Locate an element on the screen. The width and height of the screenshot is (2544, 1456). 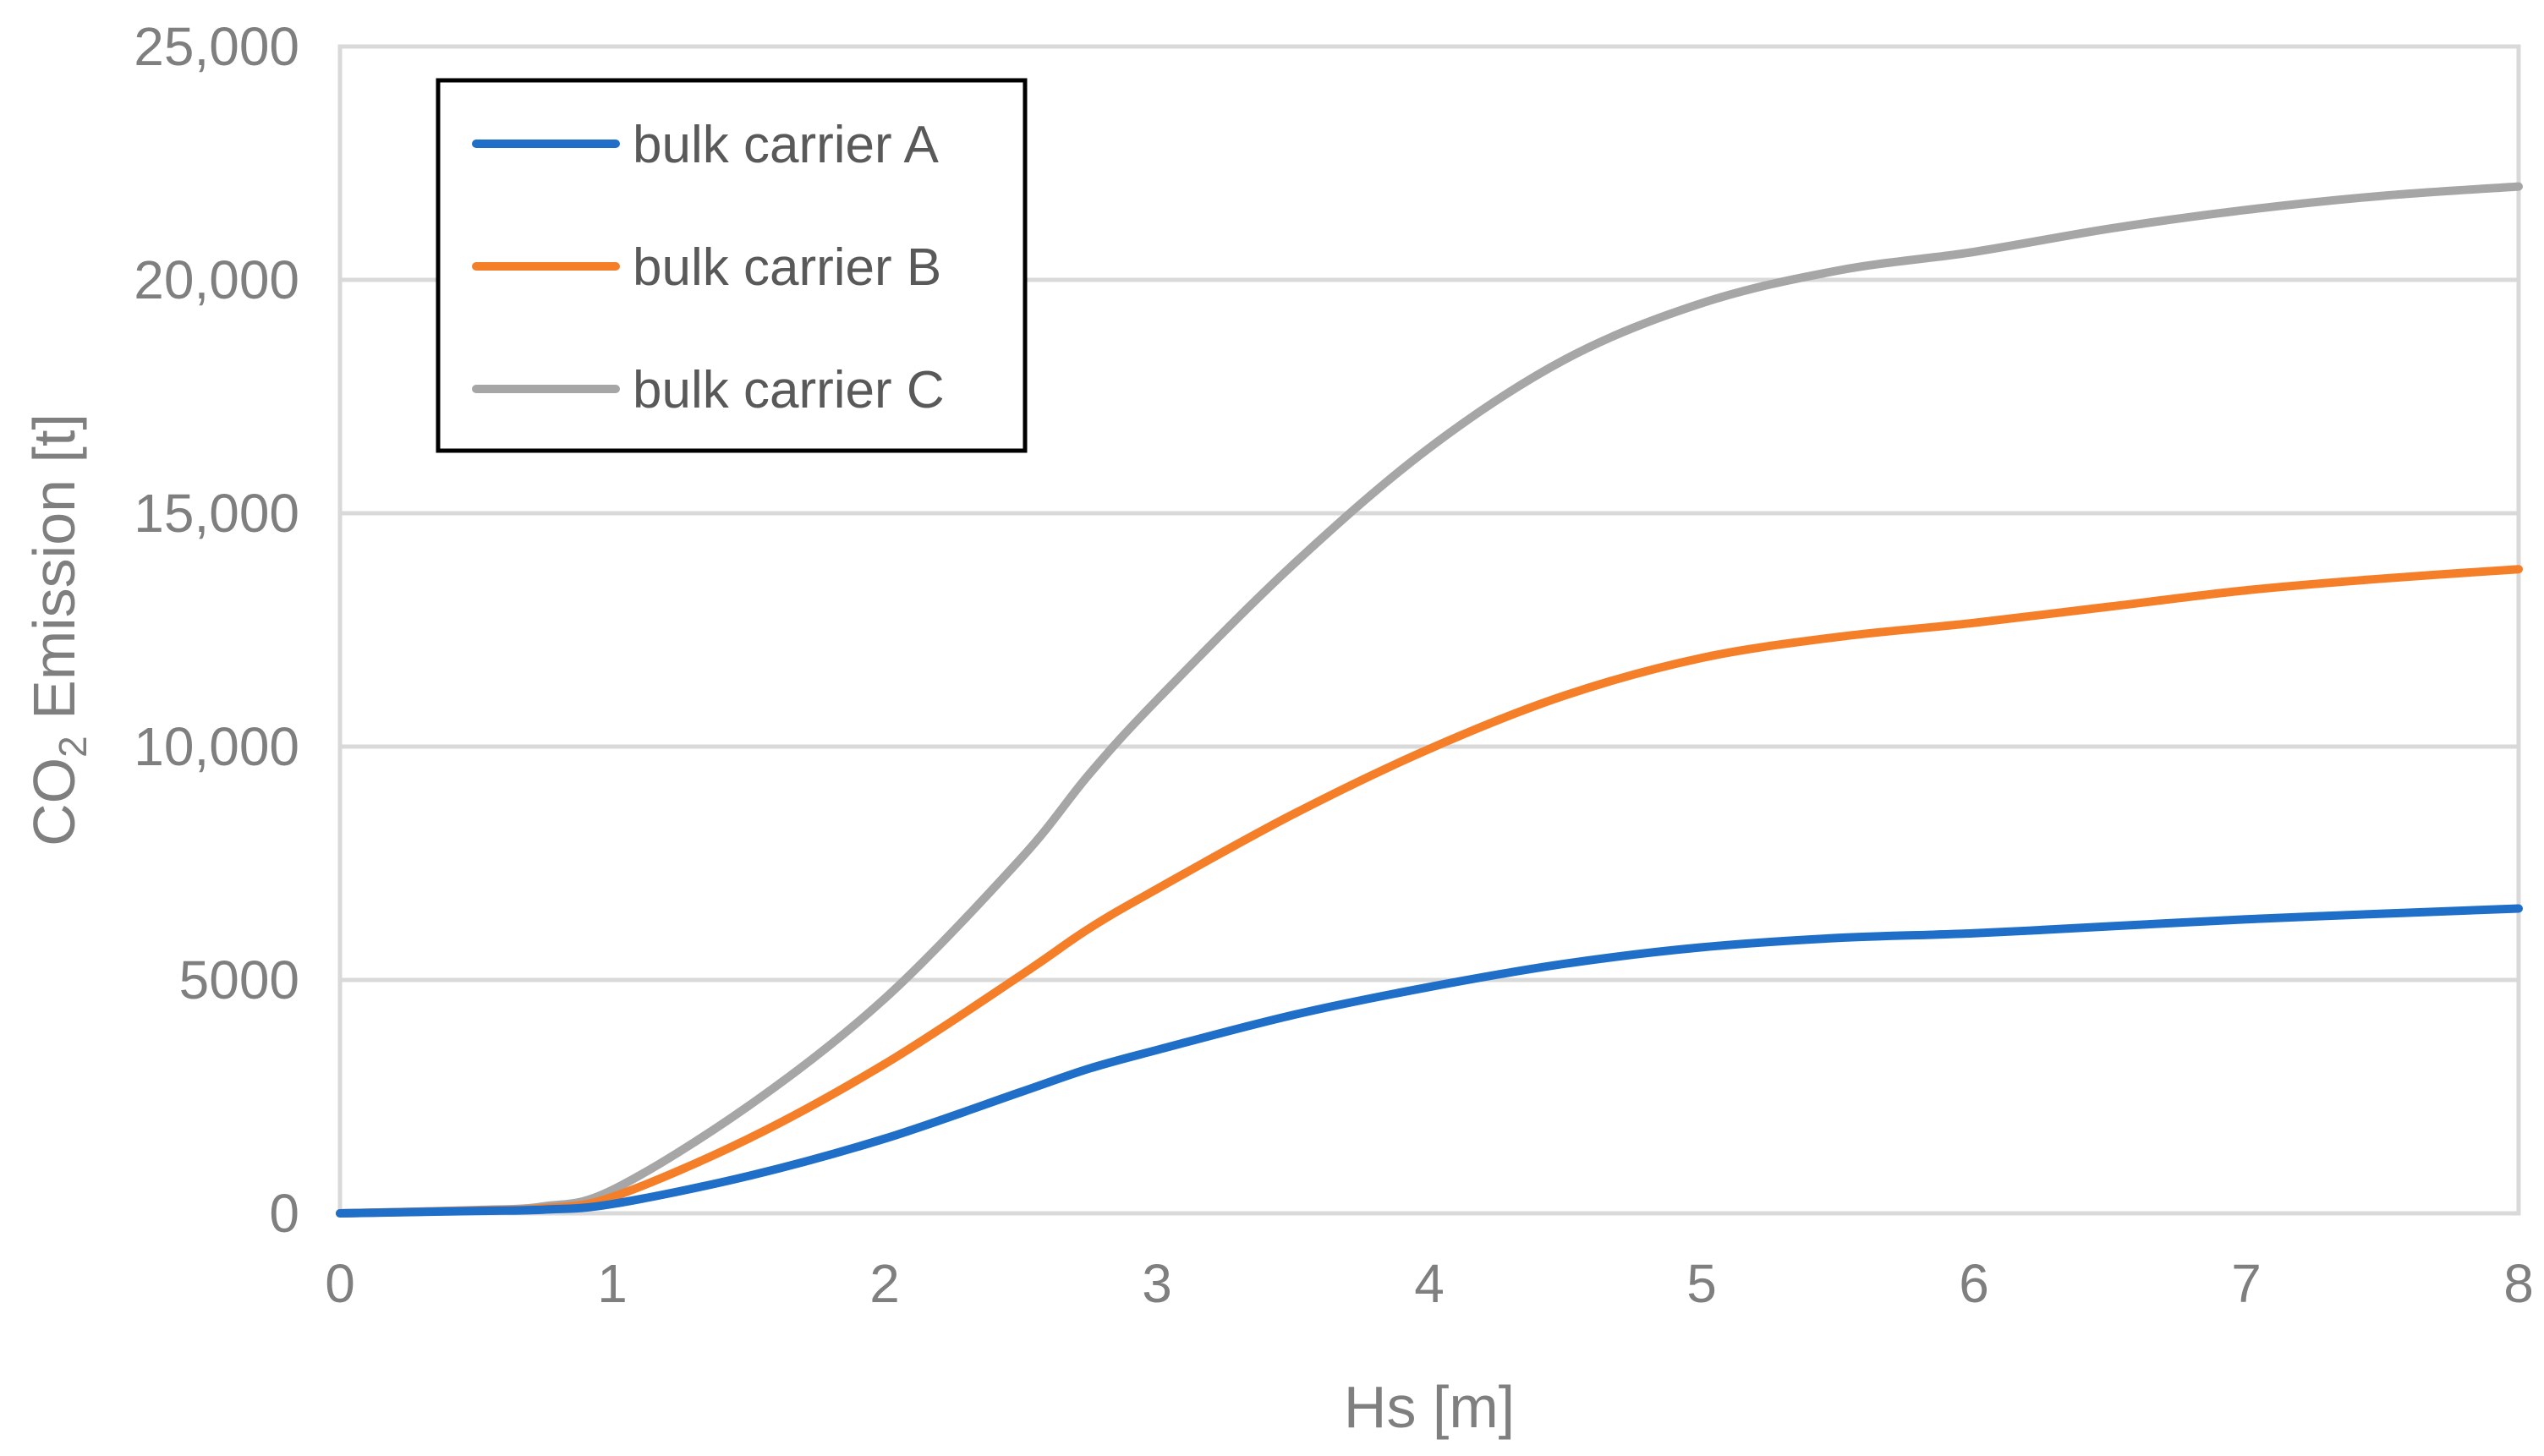
x-tick-label: 2 is located at coordinates (884, 1283).